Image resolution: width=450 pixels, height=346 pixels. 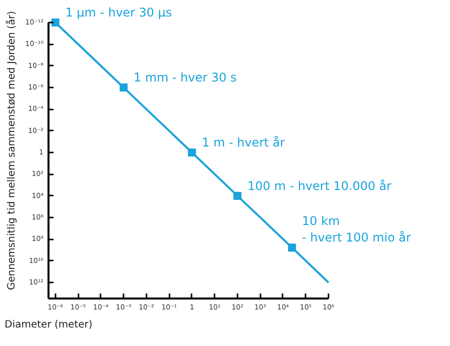 I want to click on annotation: 1 µm - hver 30 µs, so click(x=118, y=13).